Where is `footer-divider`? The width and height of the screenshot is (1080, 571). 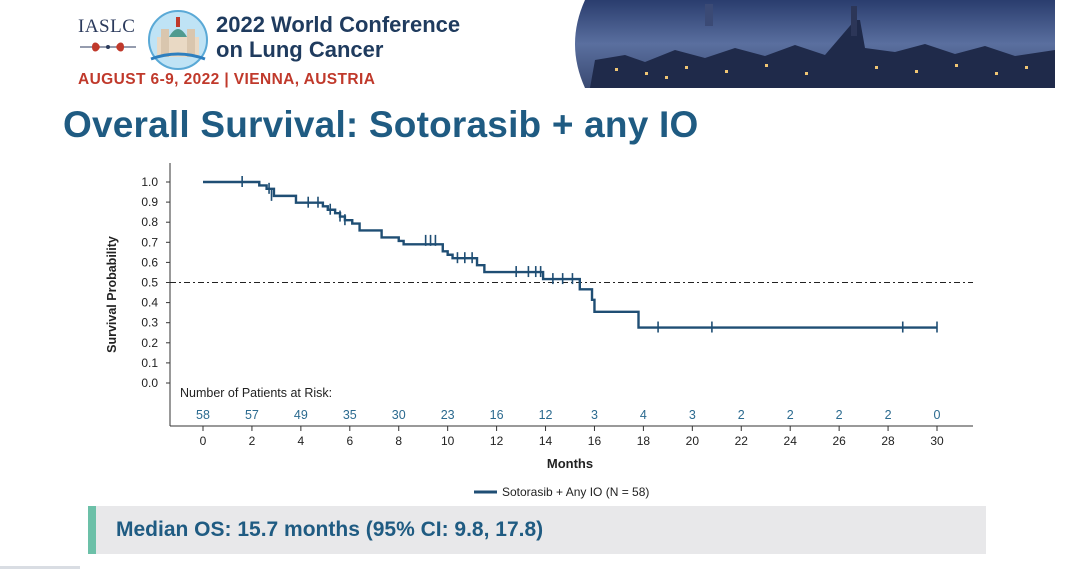
footer-divider is located at coordinates (40, 567).